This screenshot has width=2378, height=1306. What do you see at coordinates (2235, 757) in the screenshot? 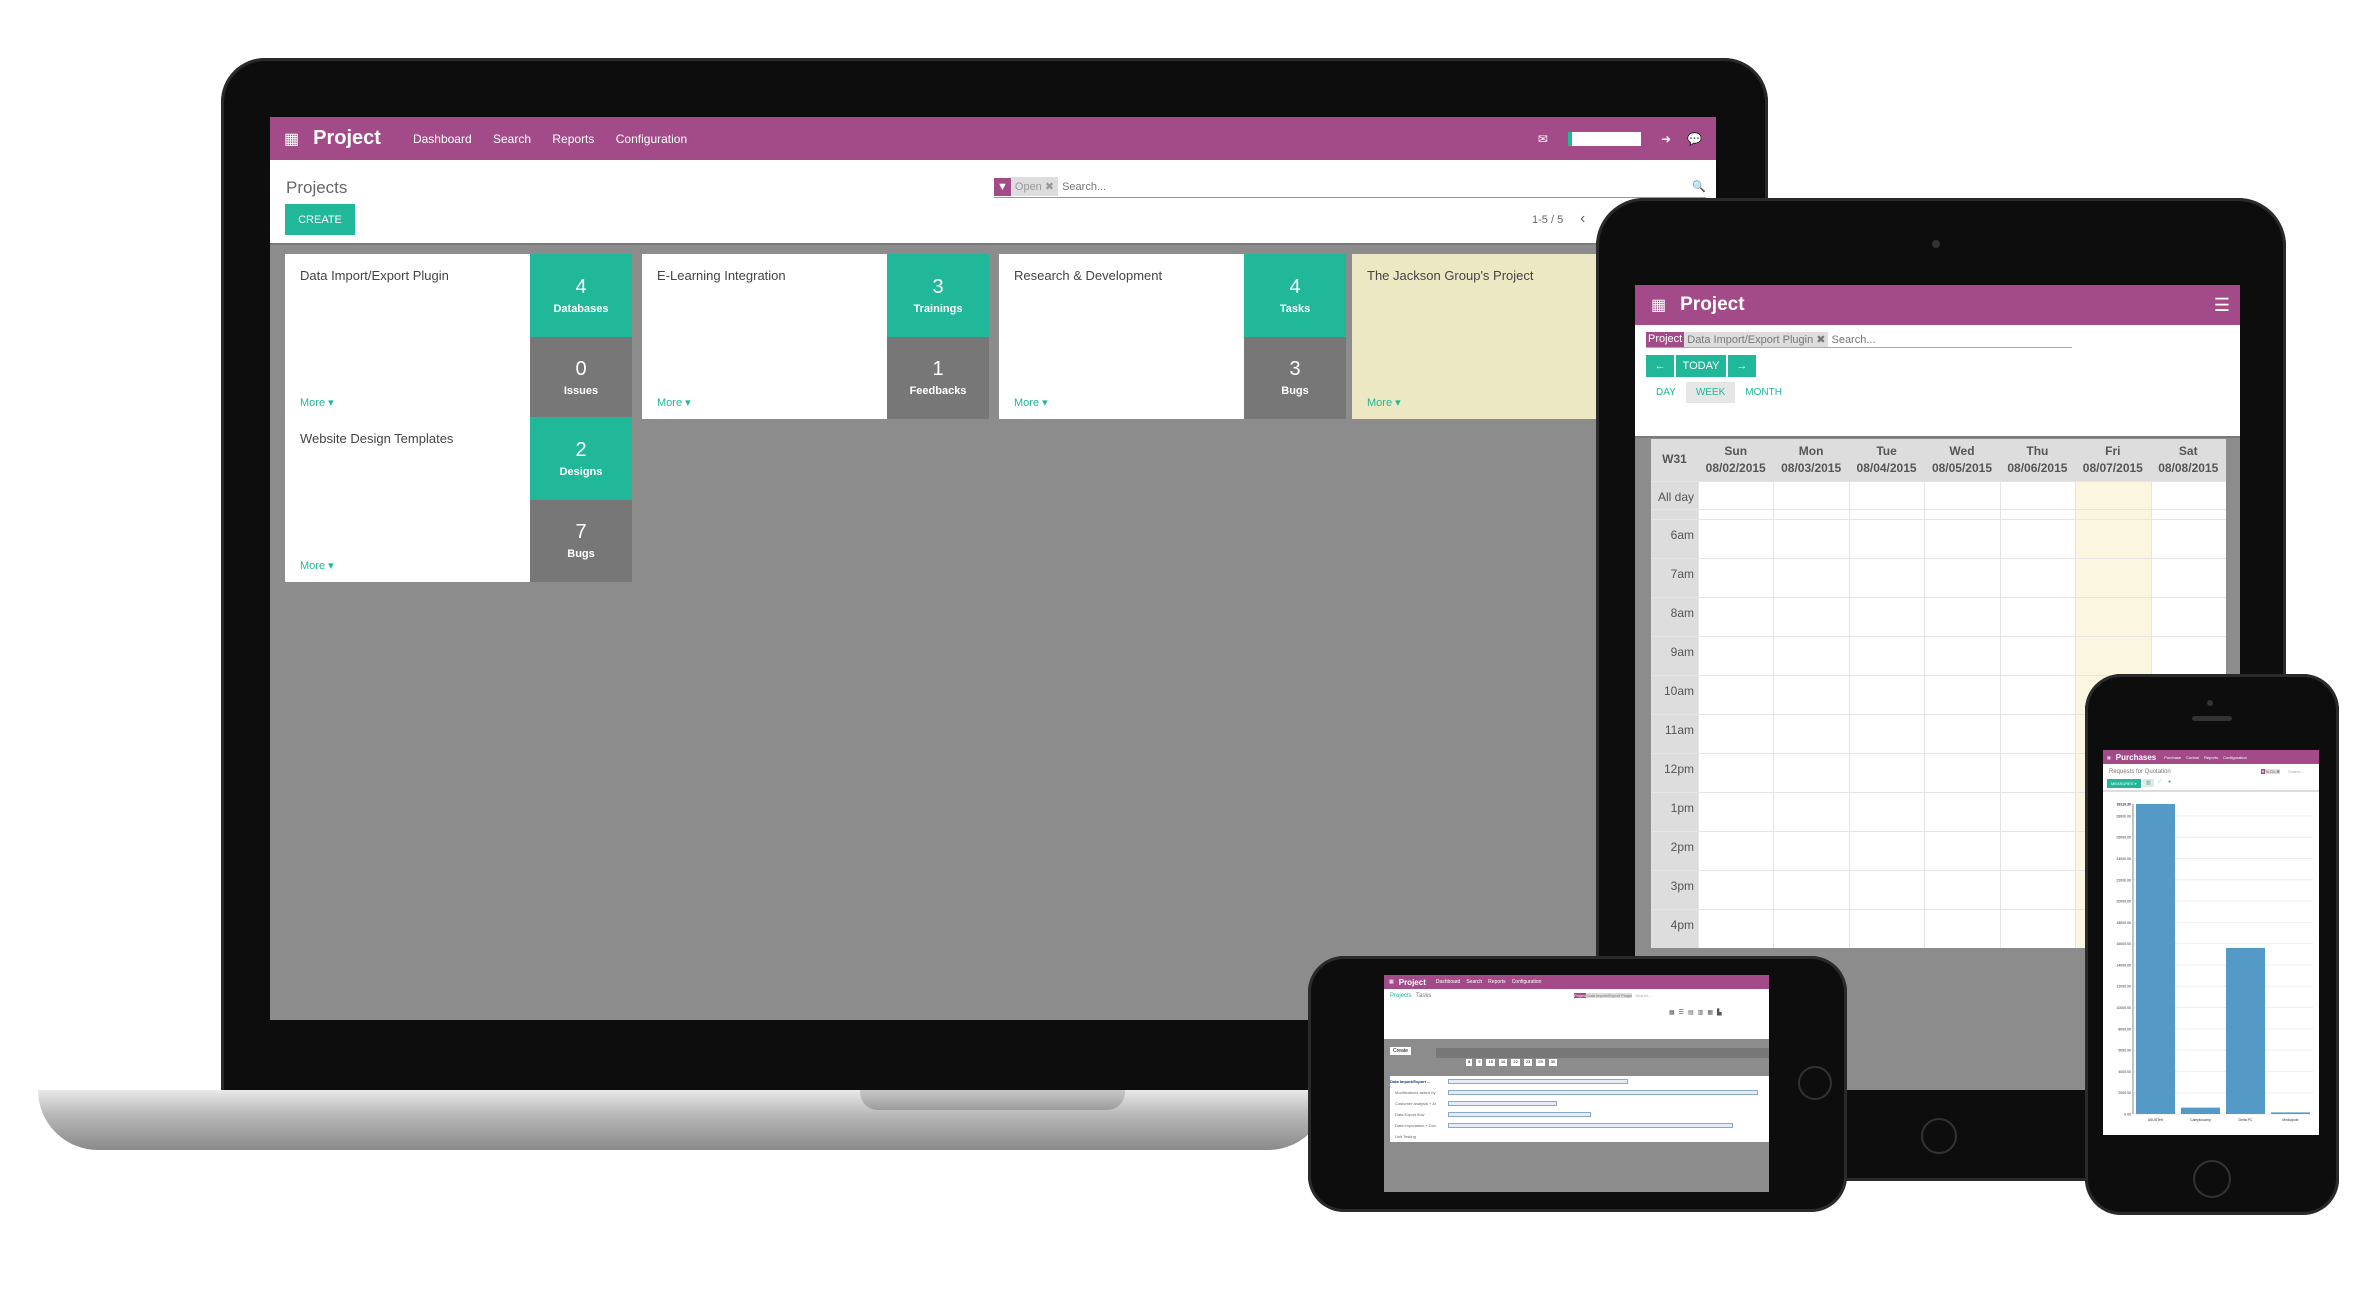
I see `menu-configuration: Configuration` at bounding box center [2235, 757].